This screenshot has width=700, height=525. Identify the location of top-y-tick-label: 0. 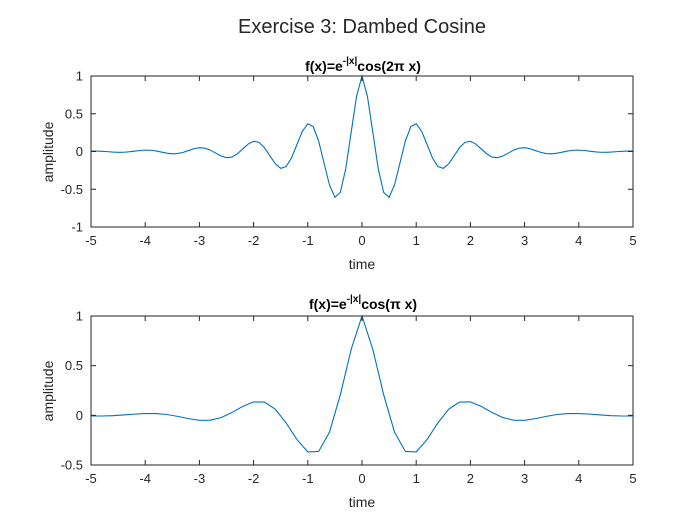
(79, 151).